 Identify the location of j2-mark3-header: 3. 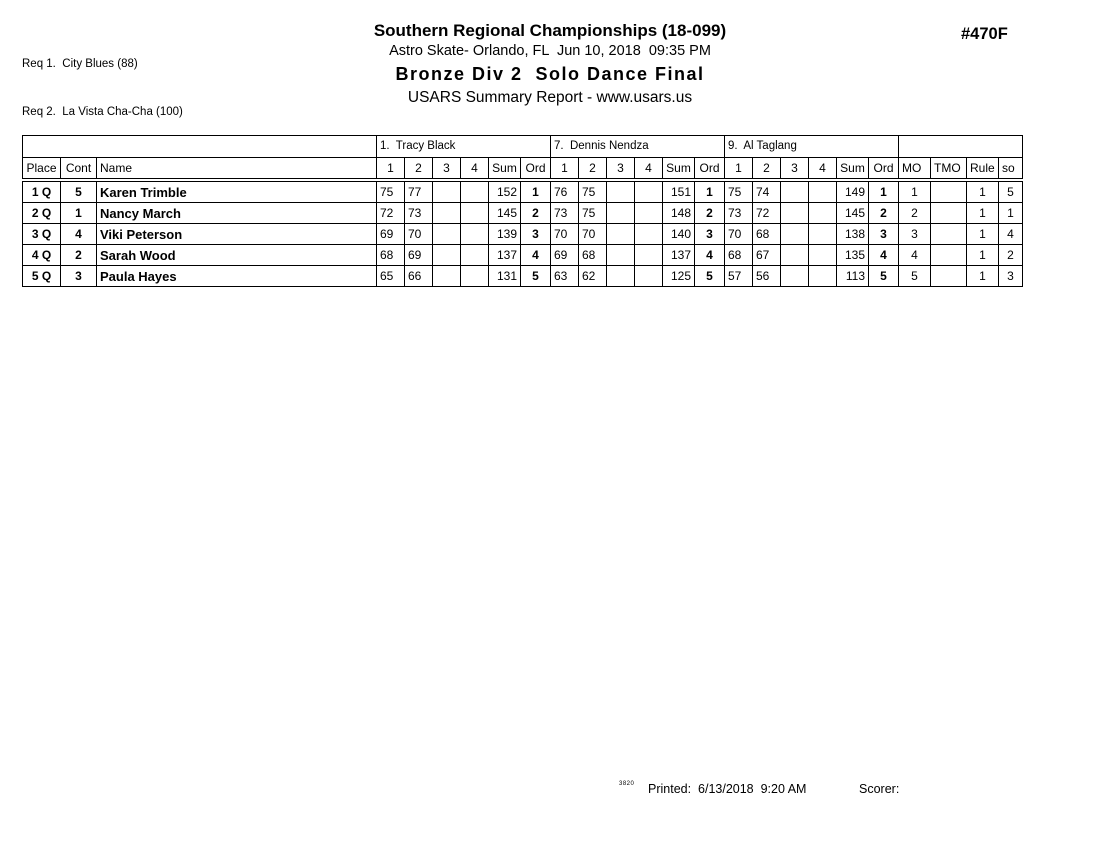
(620, 169).